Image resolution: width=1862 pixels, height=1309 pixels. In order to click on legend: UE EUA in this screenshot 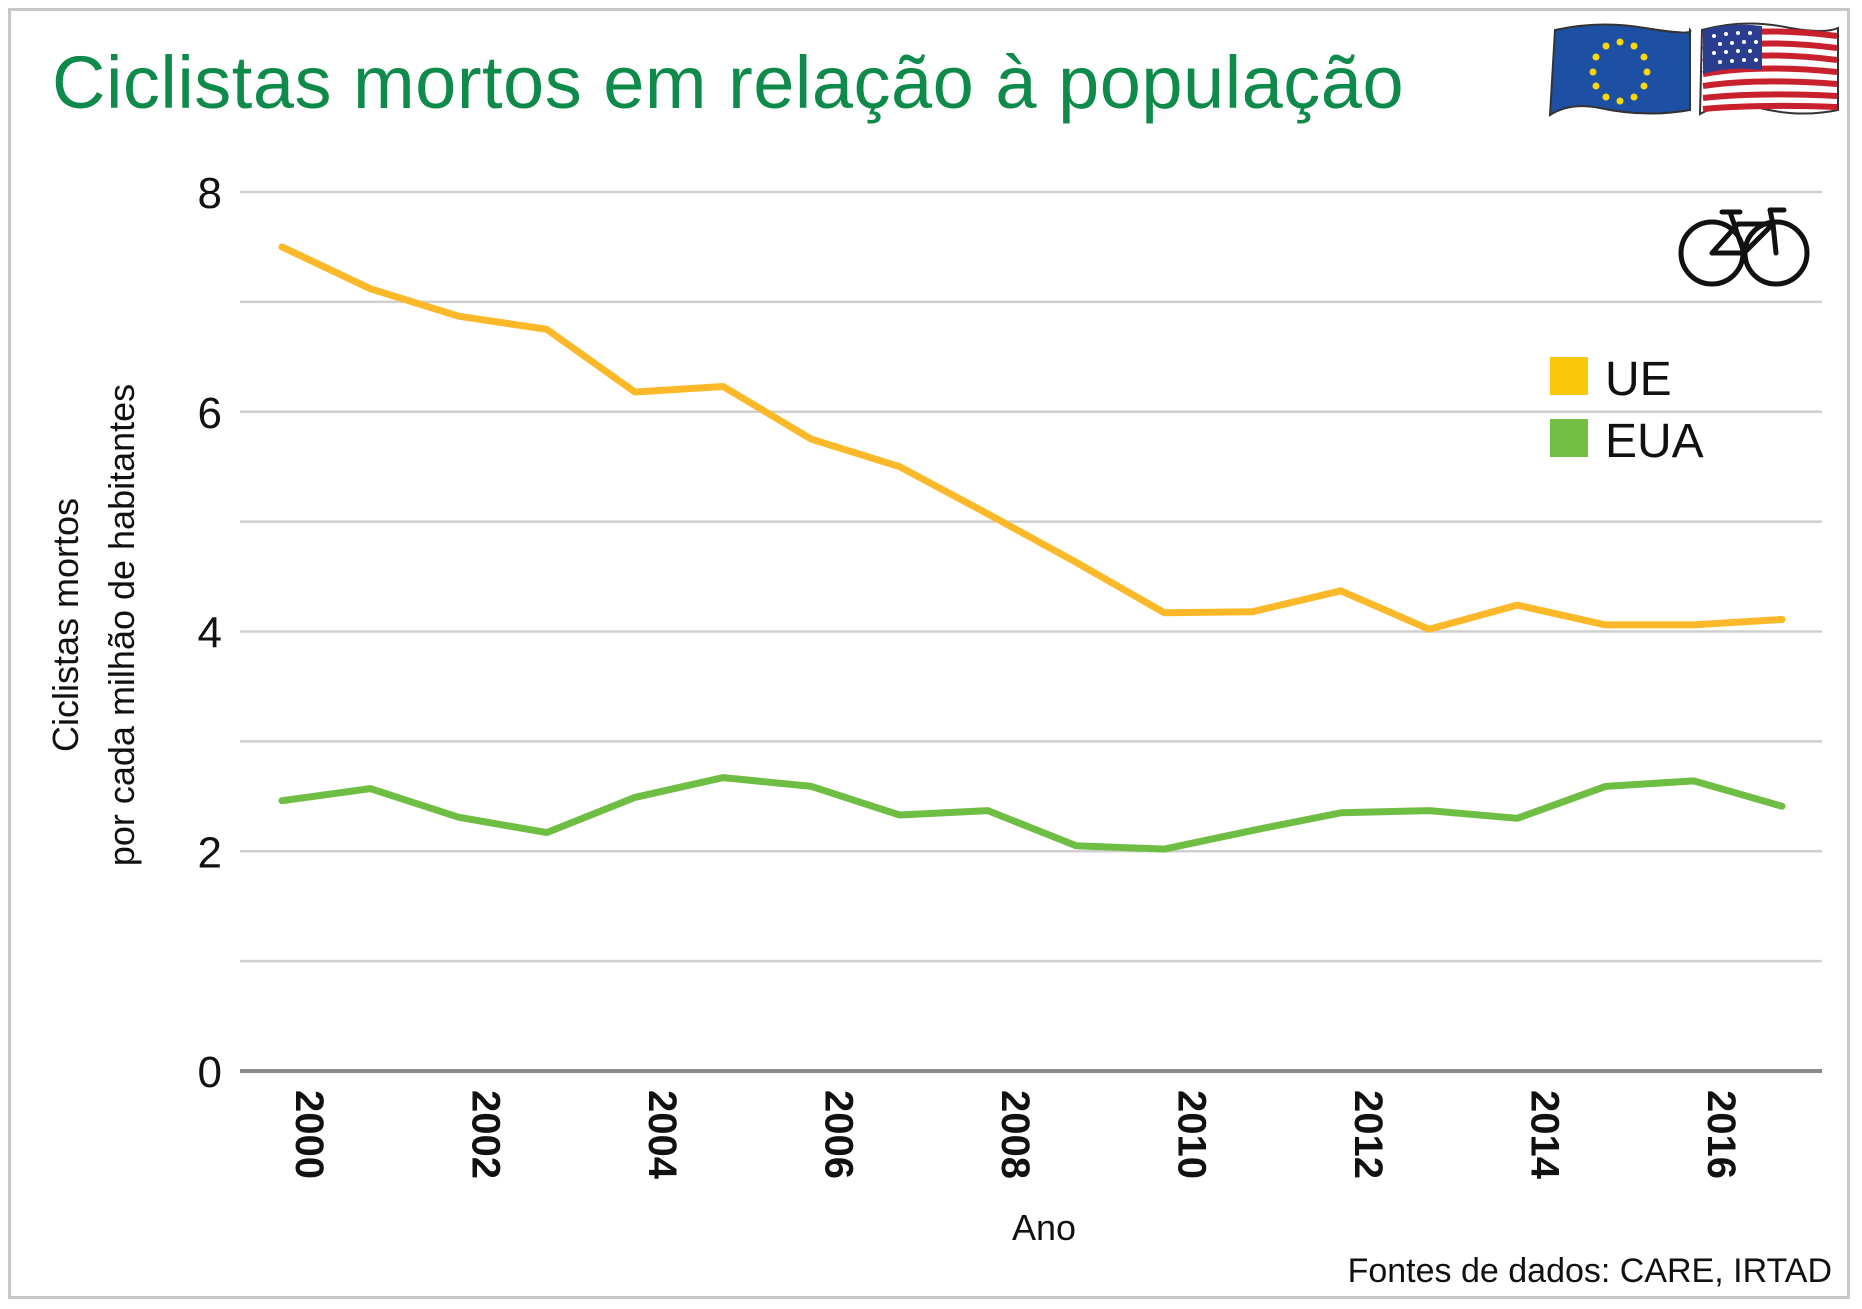, I will do `click(1627, 410)`.